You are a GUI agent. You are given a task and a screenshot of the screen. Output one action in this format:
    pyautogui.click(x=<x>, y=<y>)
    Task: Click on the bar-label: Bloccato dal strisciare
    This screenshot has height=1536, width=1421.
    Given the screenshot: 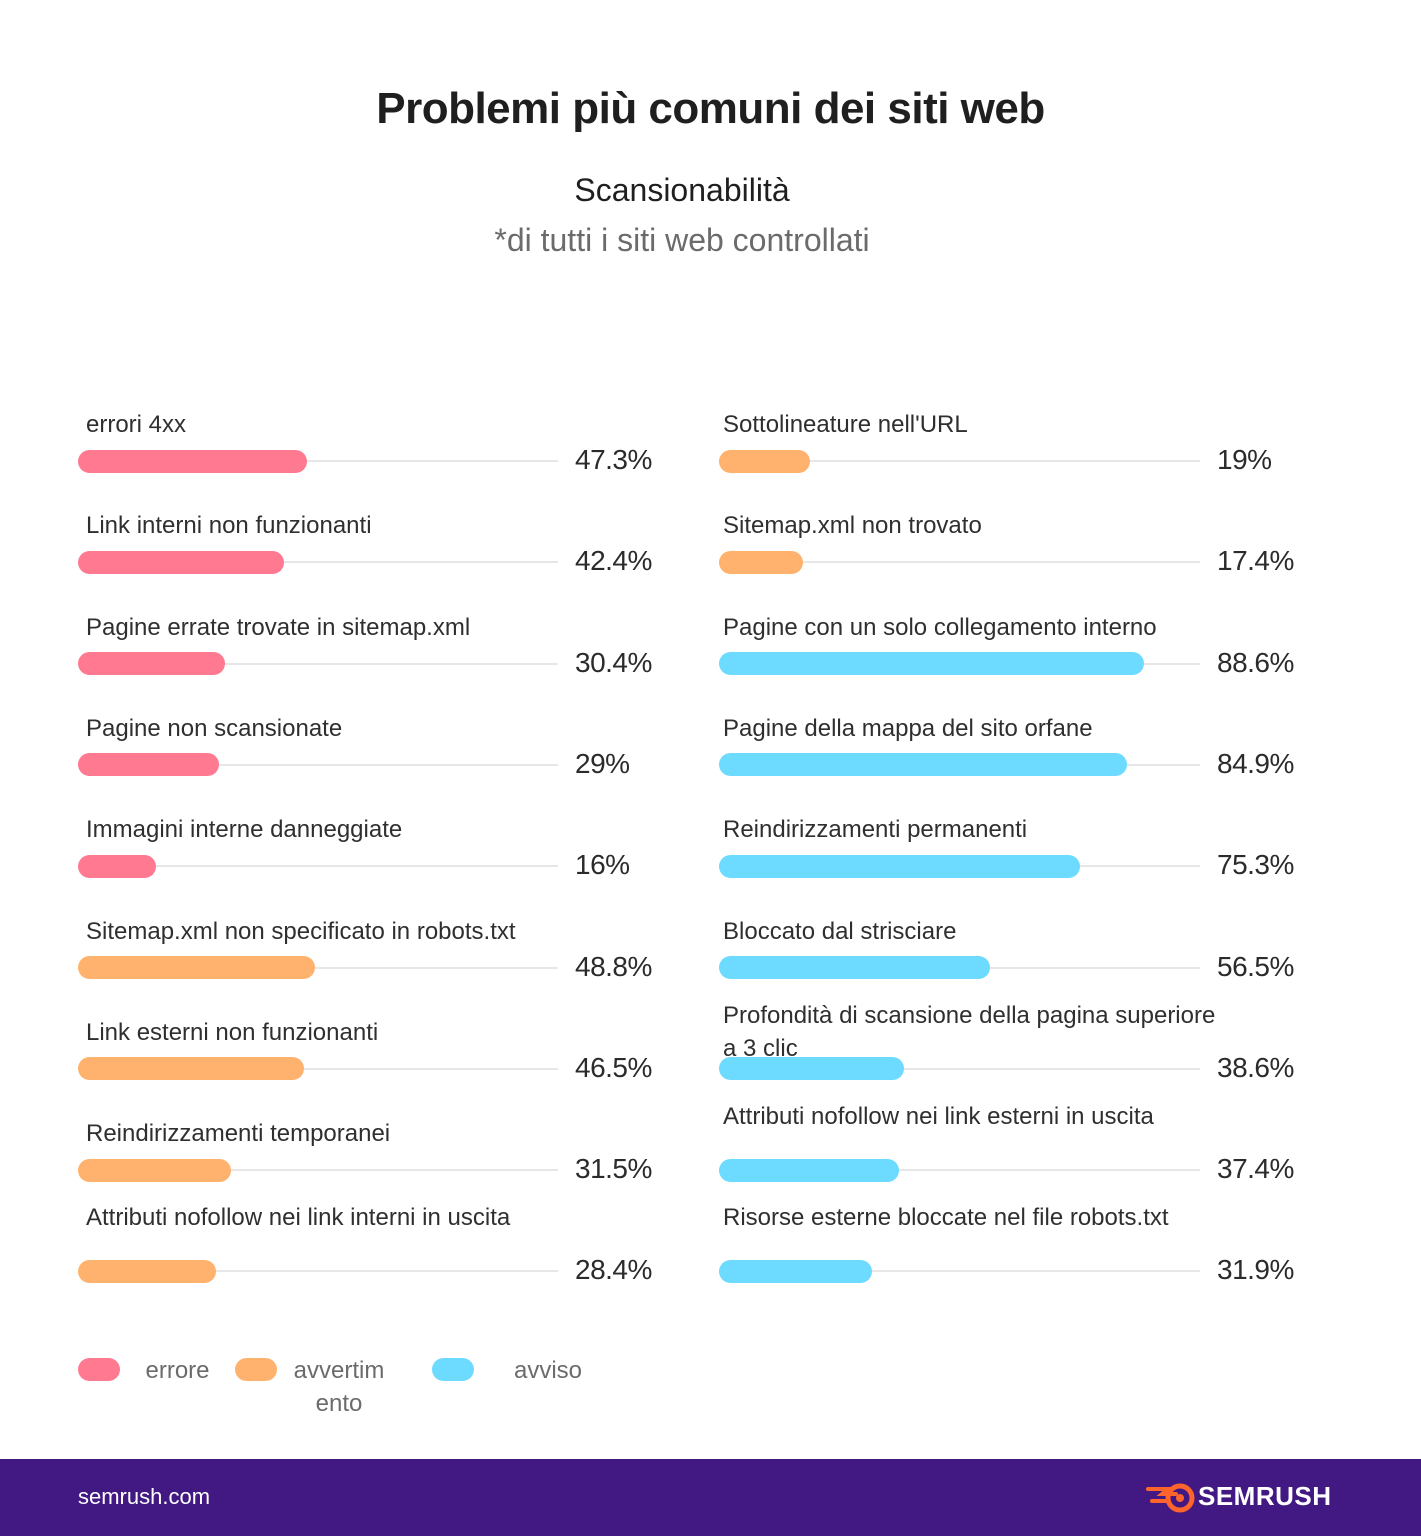 What is the action you would take?
    pyautogui.click(x=840, y=931)
    